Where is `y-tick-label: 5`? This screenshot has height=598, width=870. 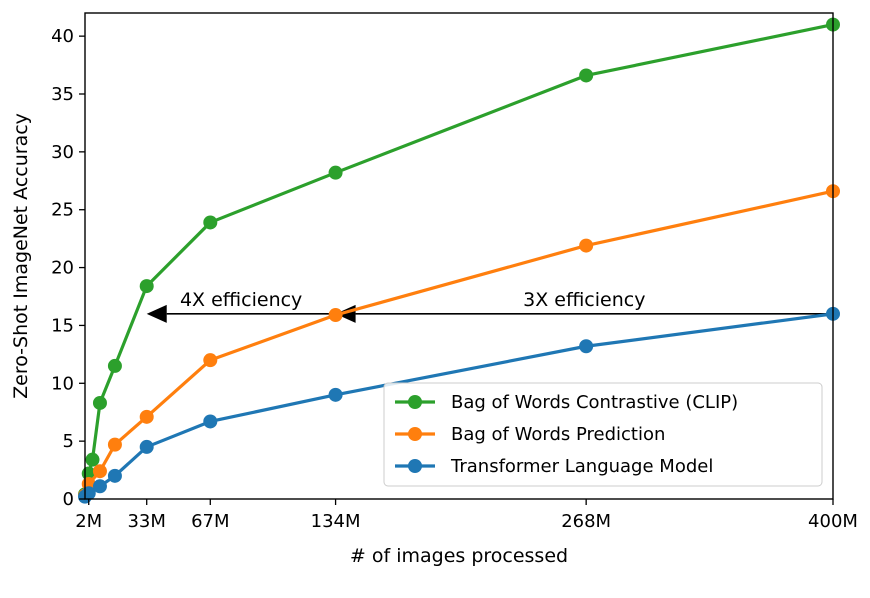 y-tick-label: 5 is located at coordinates (68, 441).